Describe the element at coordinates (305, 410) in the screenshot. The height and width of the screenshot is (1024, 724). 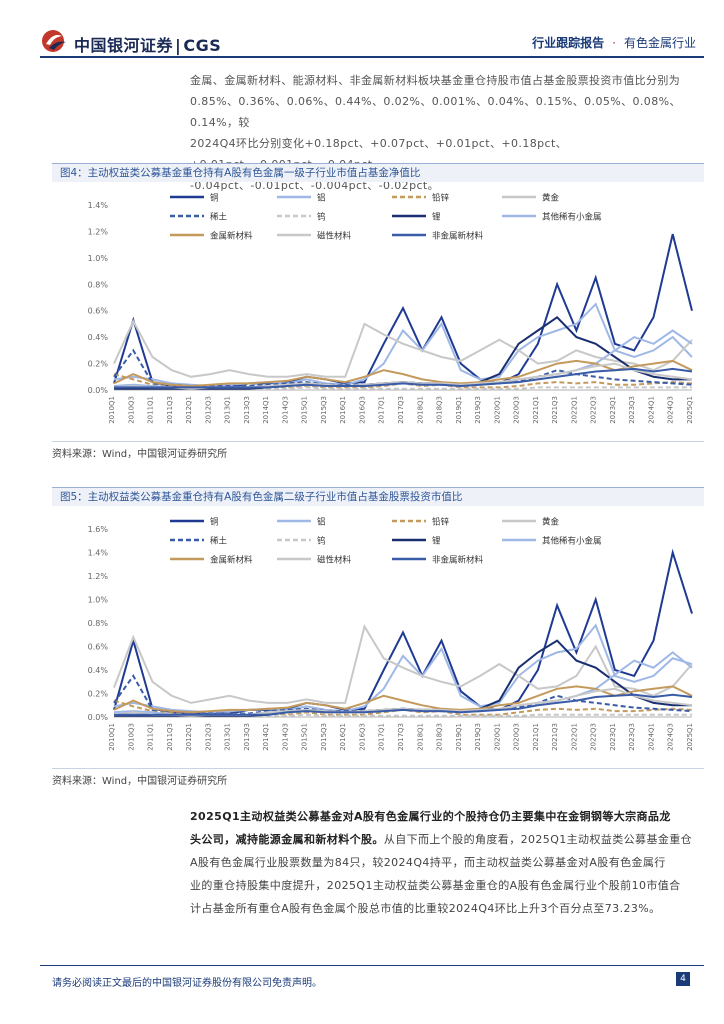
I see `x-tick-label: 2015Q1` at that location.